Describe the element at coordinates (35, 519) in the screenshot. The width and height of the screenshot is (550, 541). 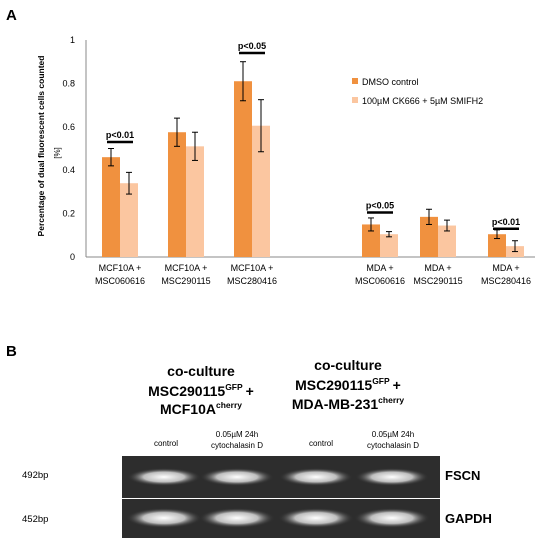
I see `row-2-size: 452bp` at that location.